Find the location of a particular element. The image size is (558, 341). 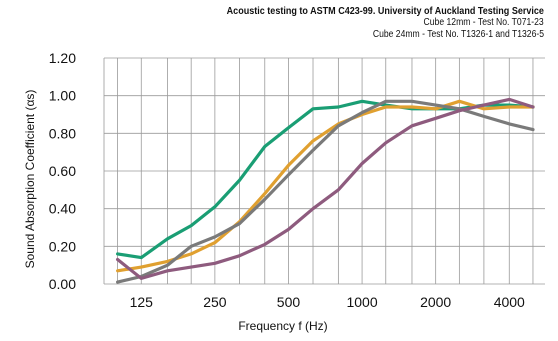

y-tick-label: 0.40 is located at coordinates (62, 209).